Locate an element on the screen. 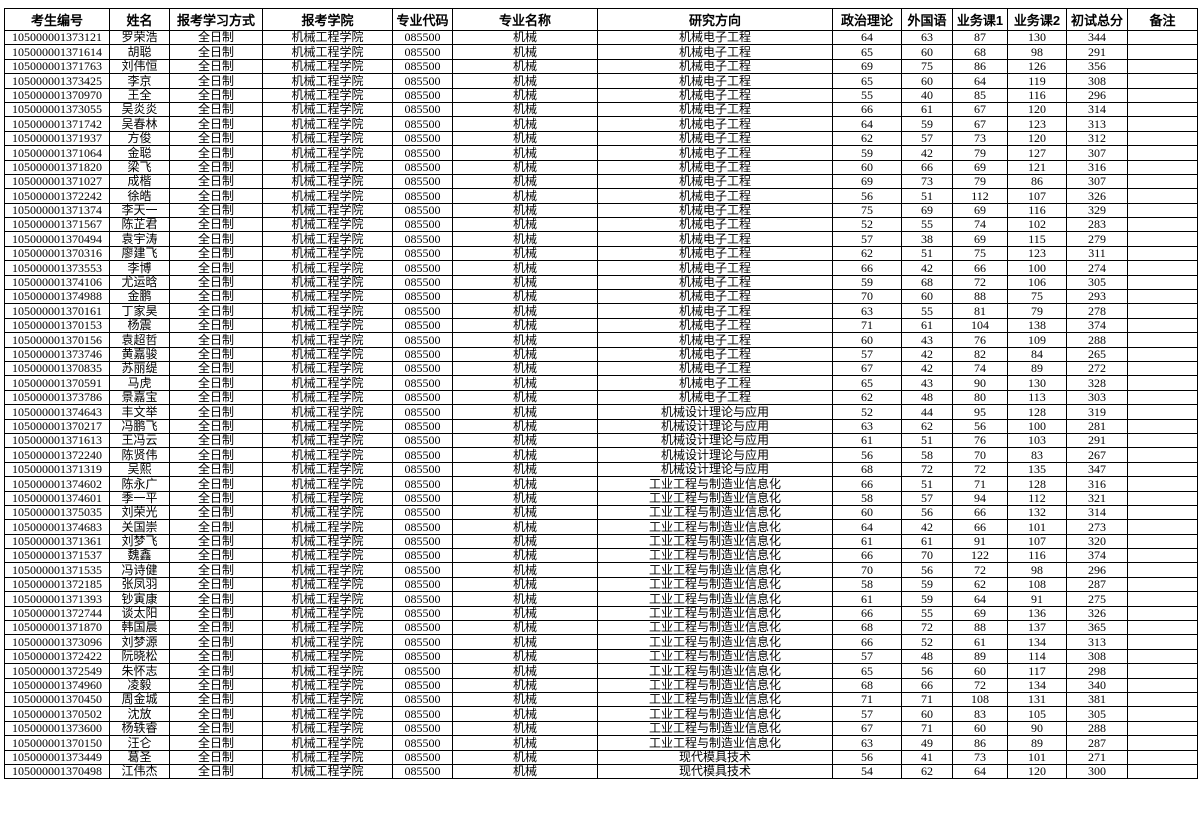 The height and width of the screenshot is (835, 1201). cell-candidate_id: 105000001371763 is located at coordinates (57, 66).